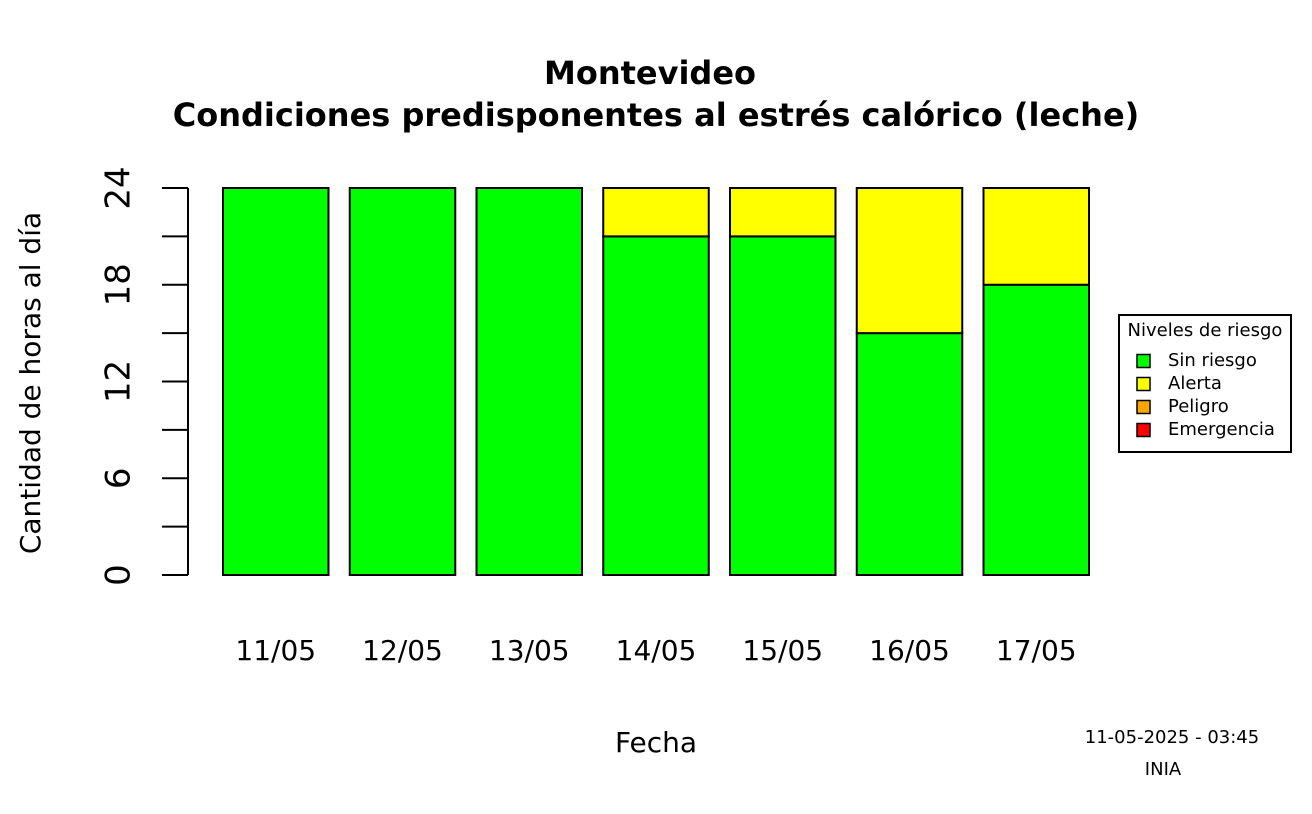  I want to click on y-tick-label: 18, so click(119, 284).